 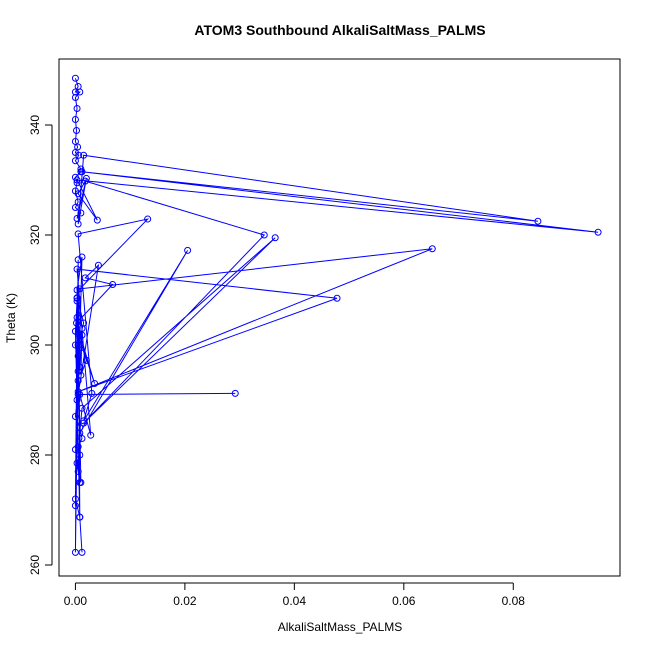 I want to click on x-tick-label: 0.04, so click(x=295, y=601).